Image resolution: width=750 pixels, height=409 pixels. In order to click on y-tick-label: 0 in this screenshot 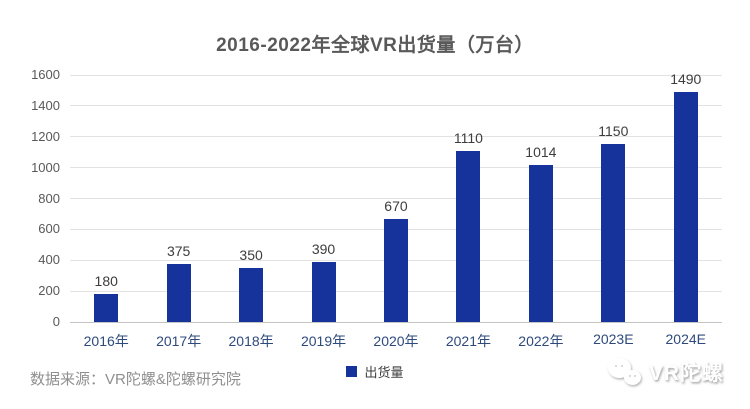, I will do `click(56, 321)`.